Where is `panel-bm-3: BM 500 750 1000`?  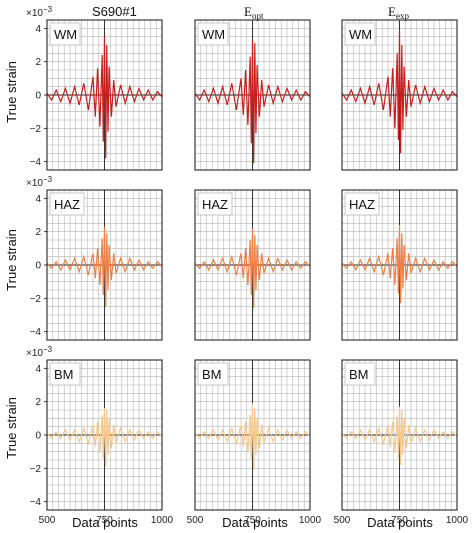
panel-bm-3: BM 500 750 1000 is located at coordinates (401, 442).